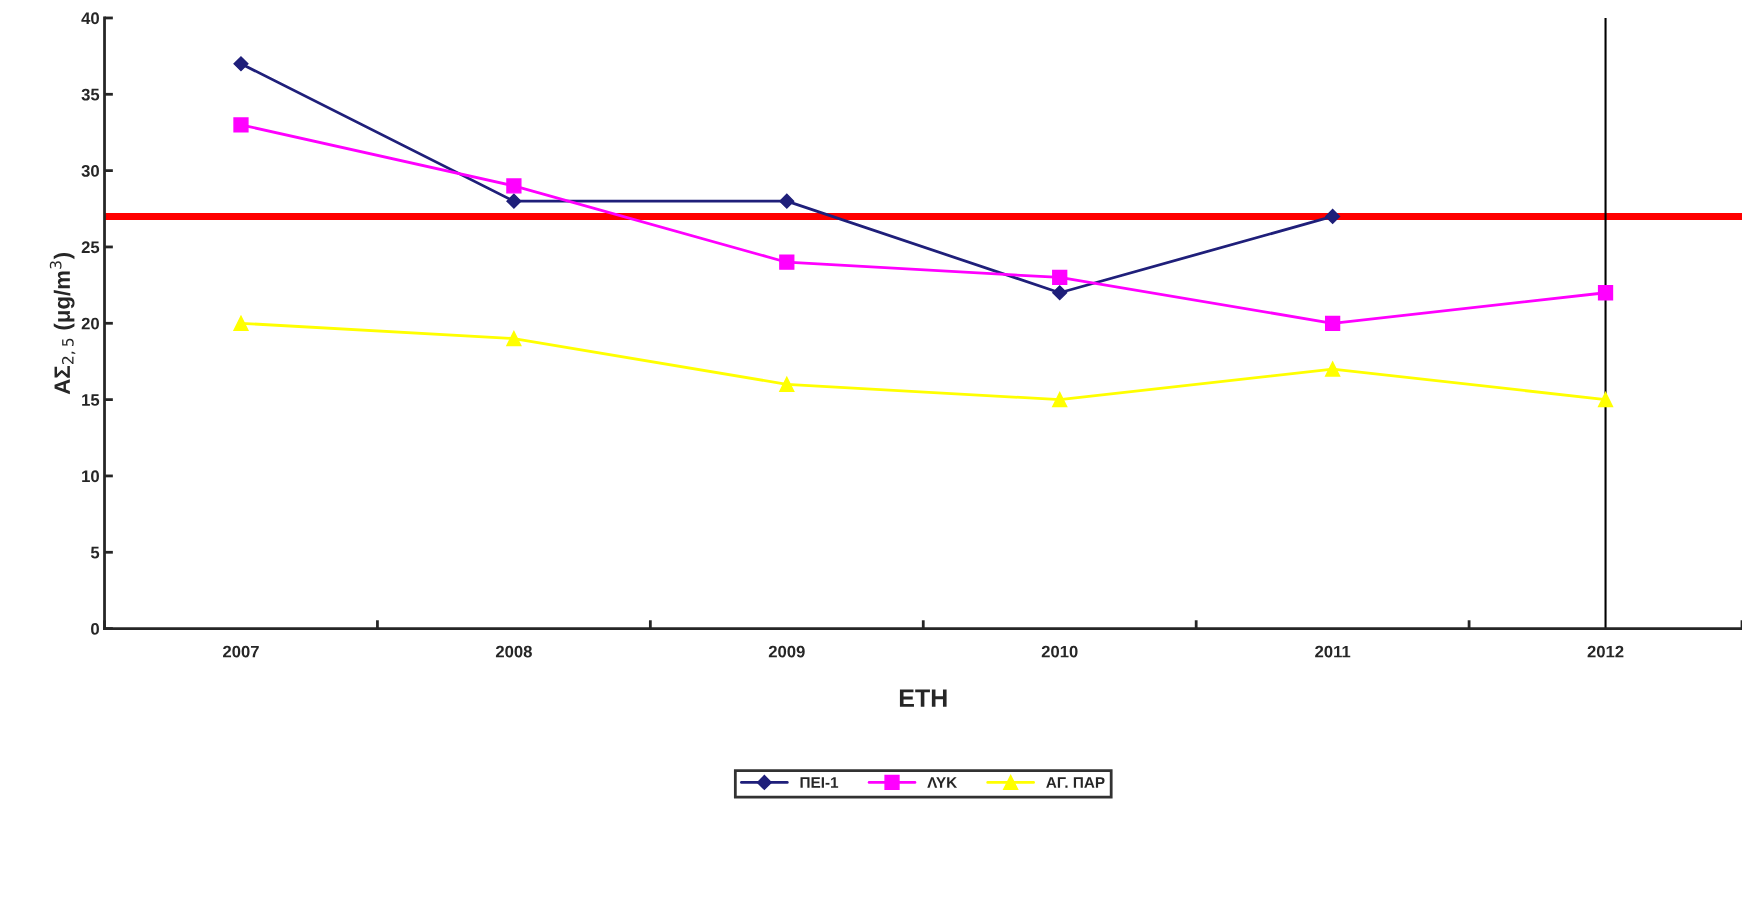  Describe the element at coordinates (62, 324) in the screenshot. I see `y-axis-title: ΑΣ$_{2,5}$ (μg/m$^{3}$)` at that location.